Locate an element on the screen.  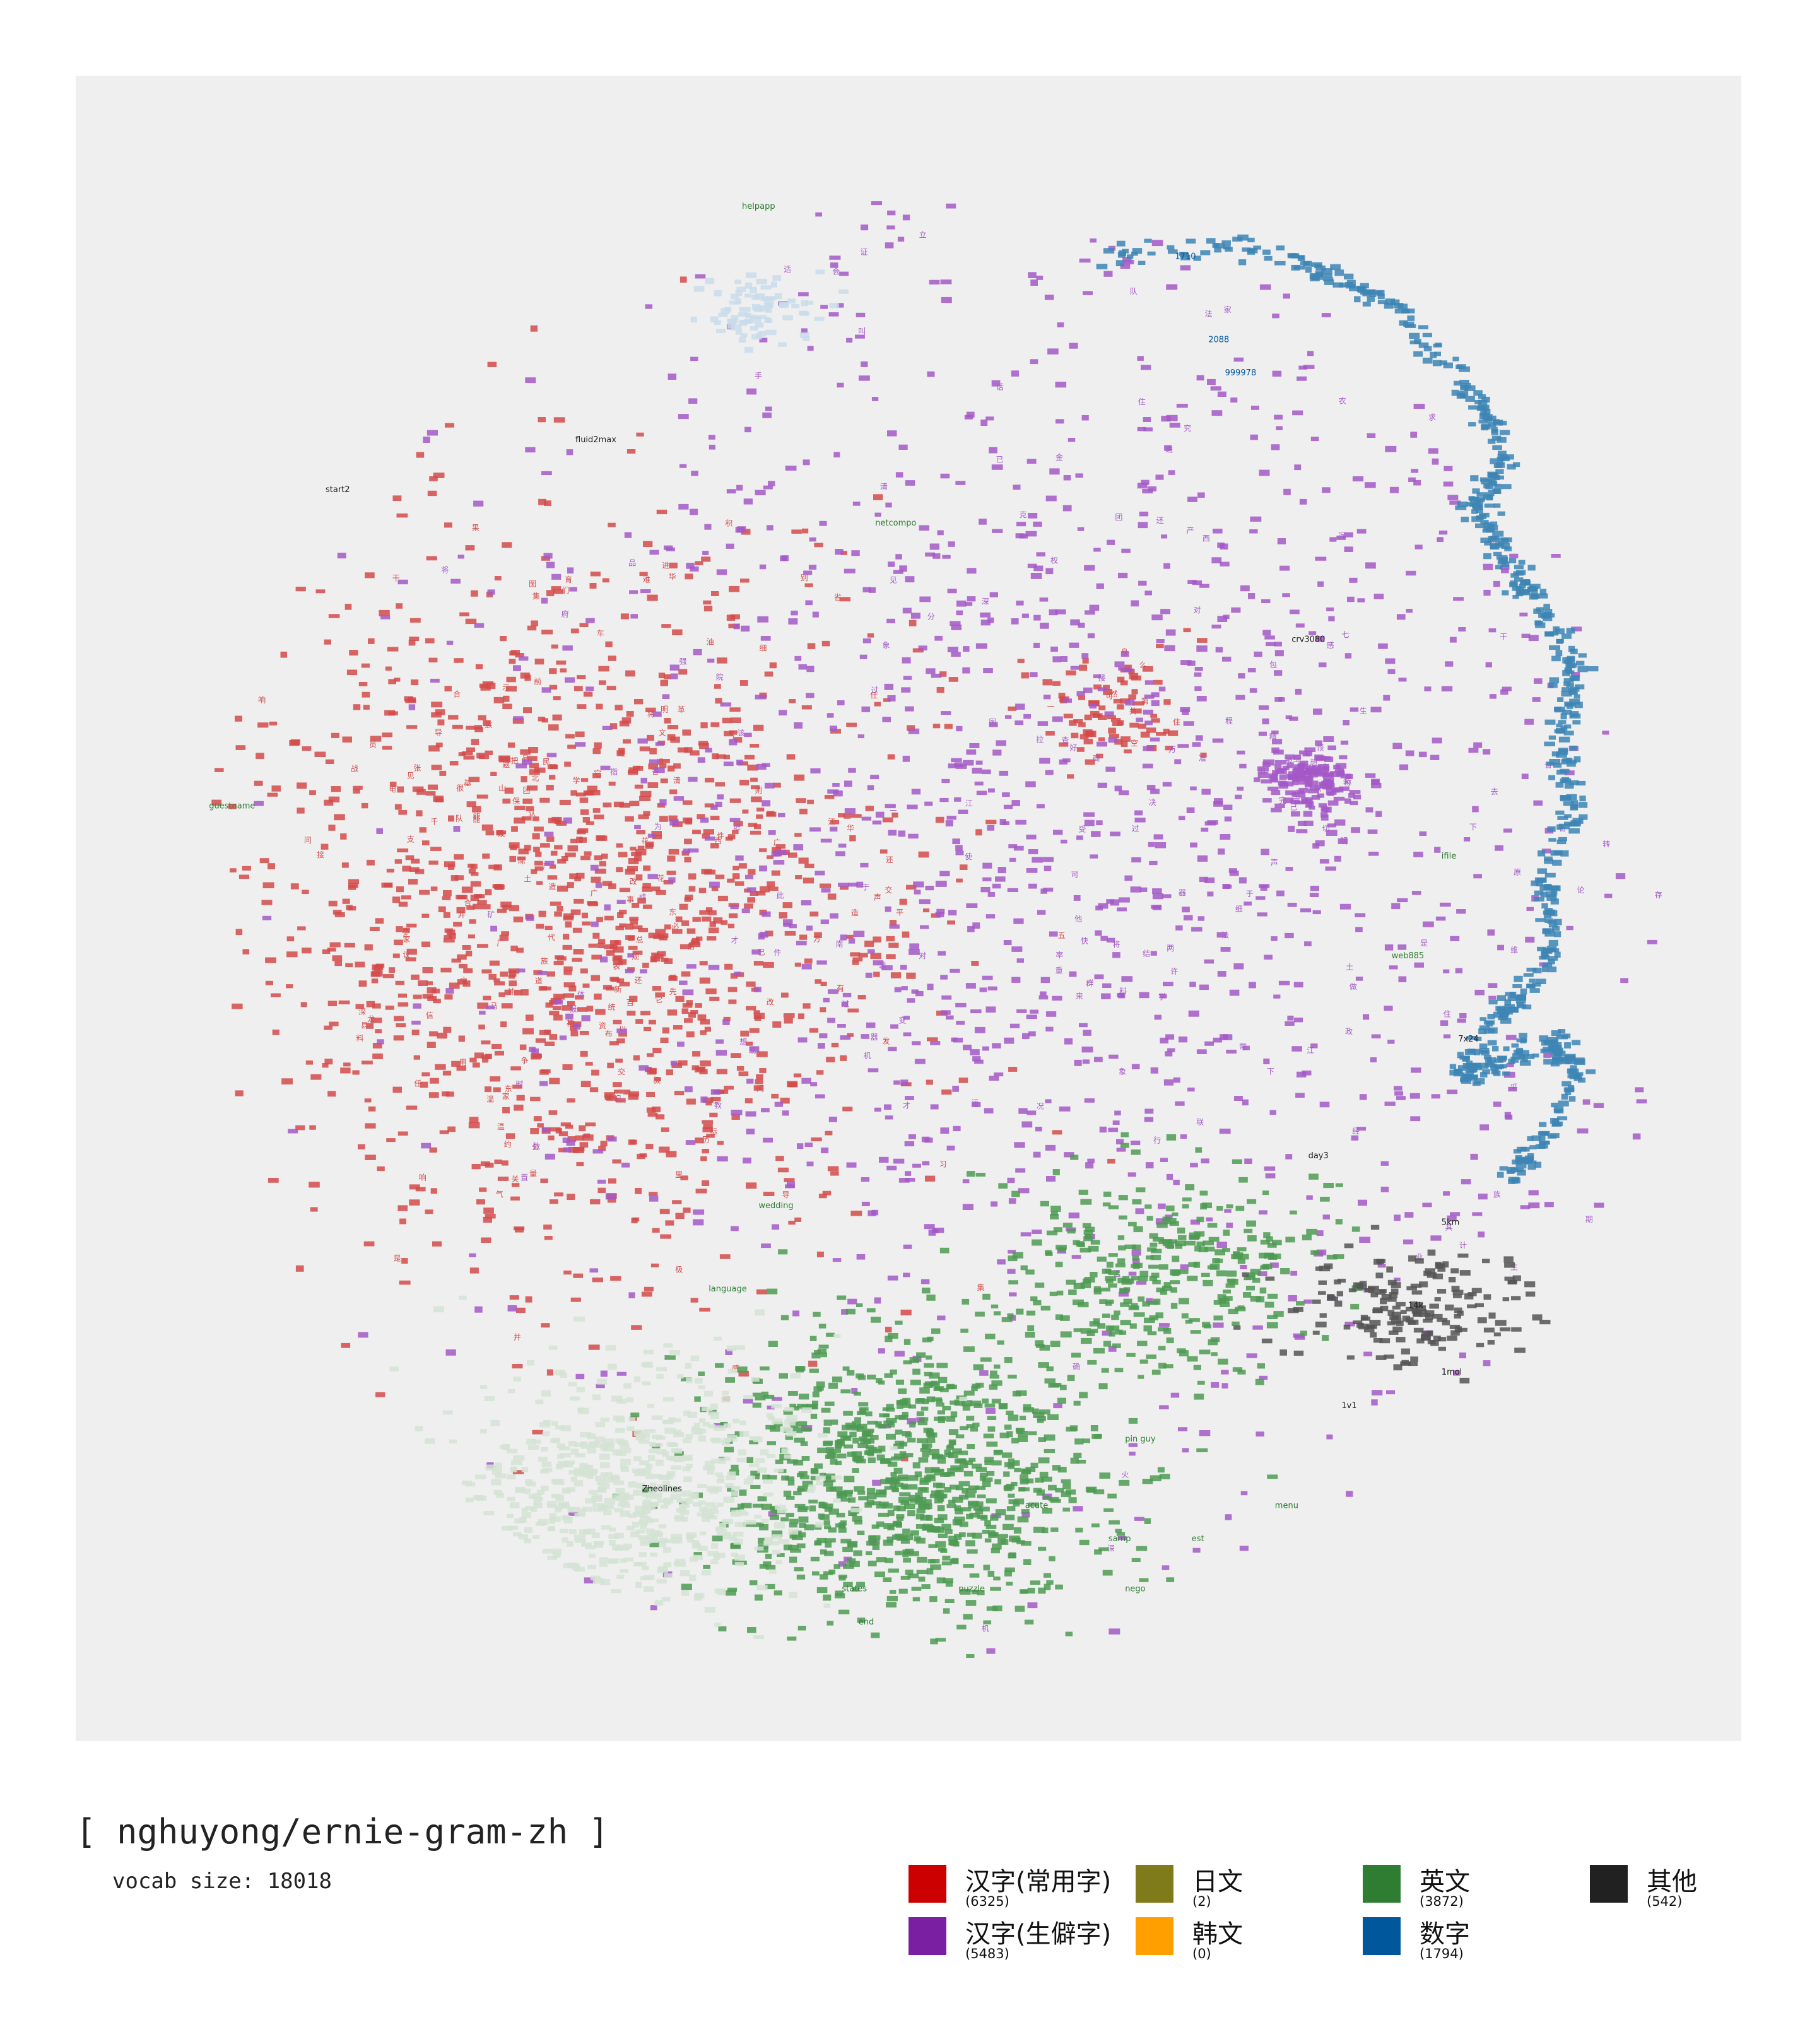
token-point: 查 is located at coordinates (1065, 740).